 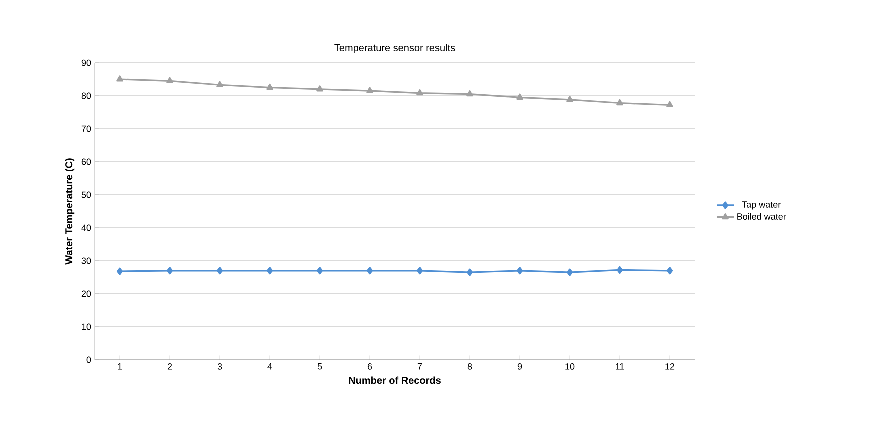 What do you see at coordinates (87, 261) in the screenshot?
I see `y-tick-label: 30` at bounding box center [87, 261].